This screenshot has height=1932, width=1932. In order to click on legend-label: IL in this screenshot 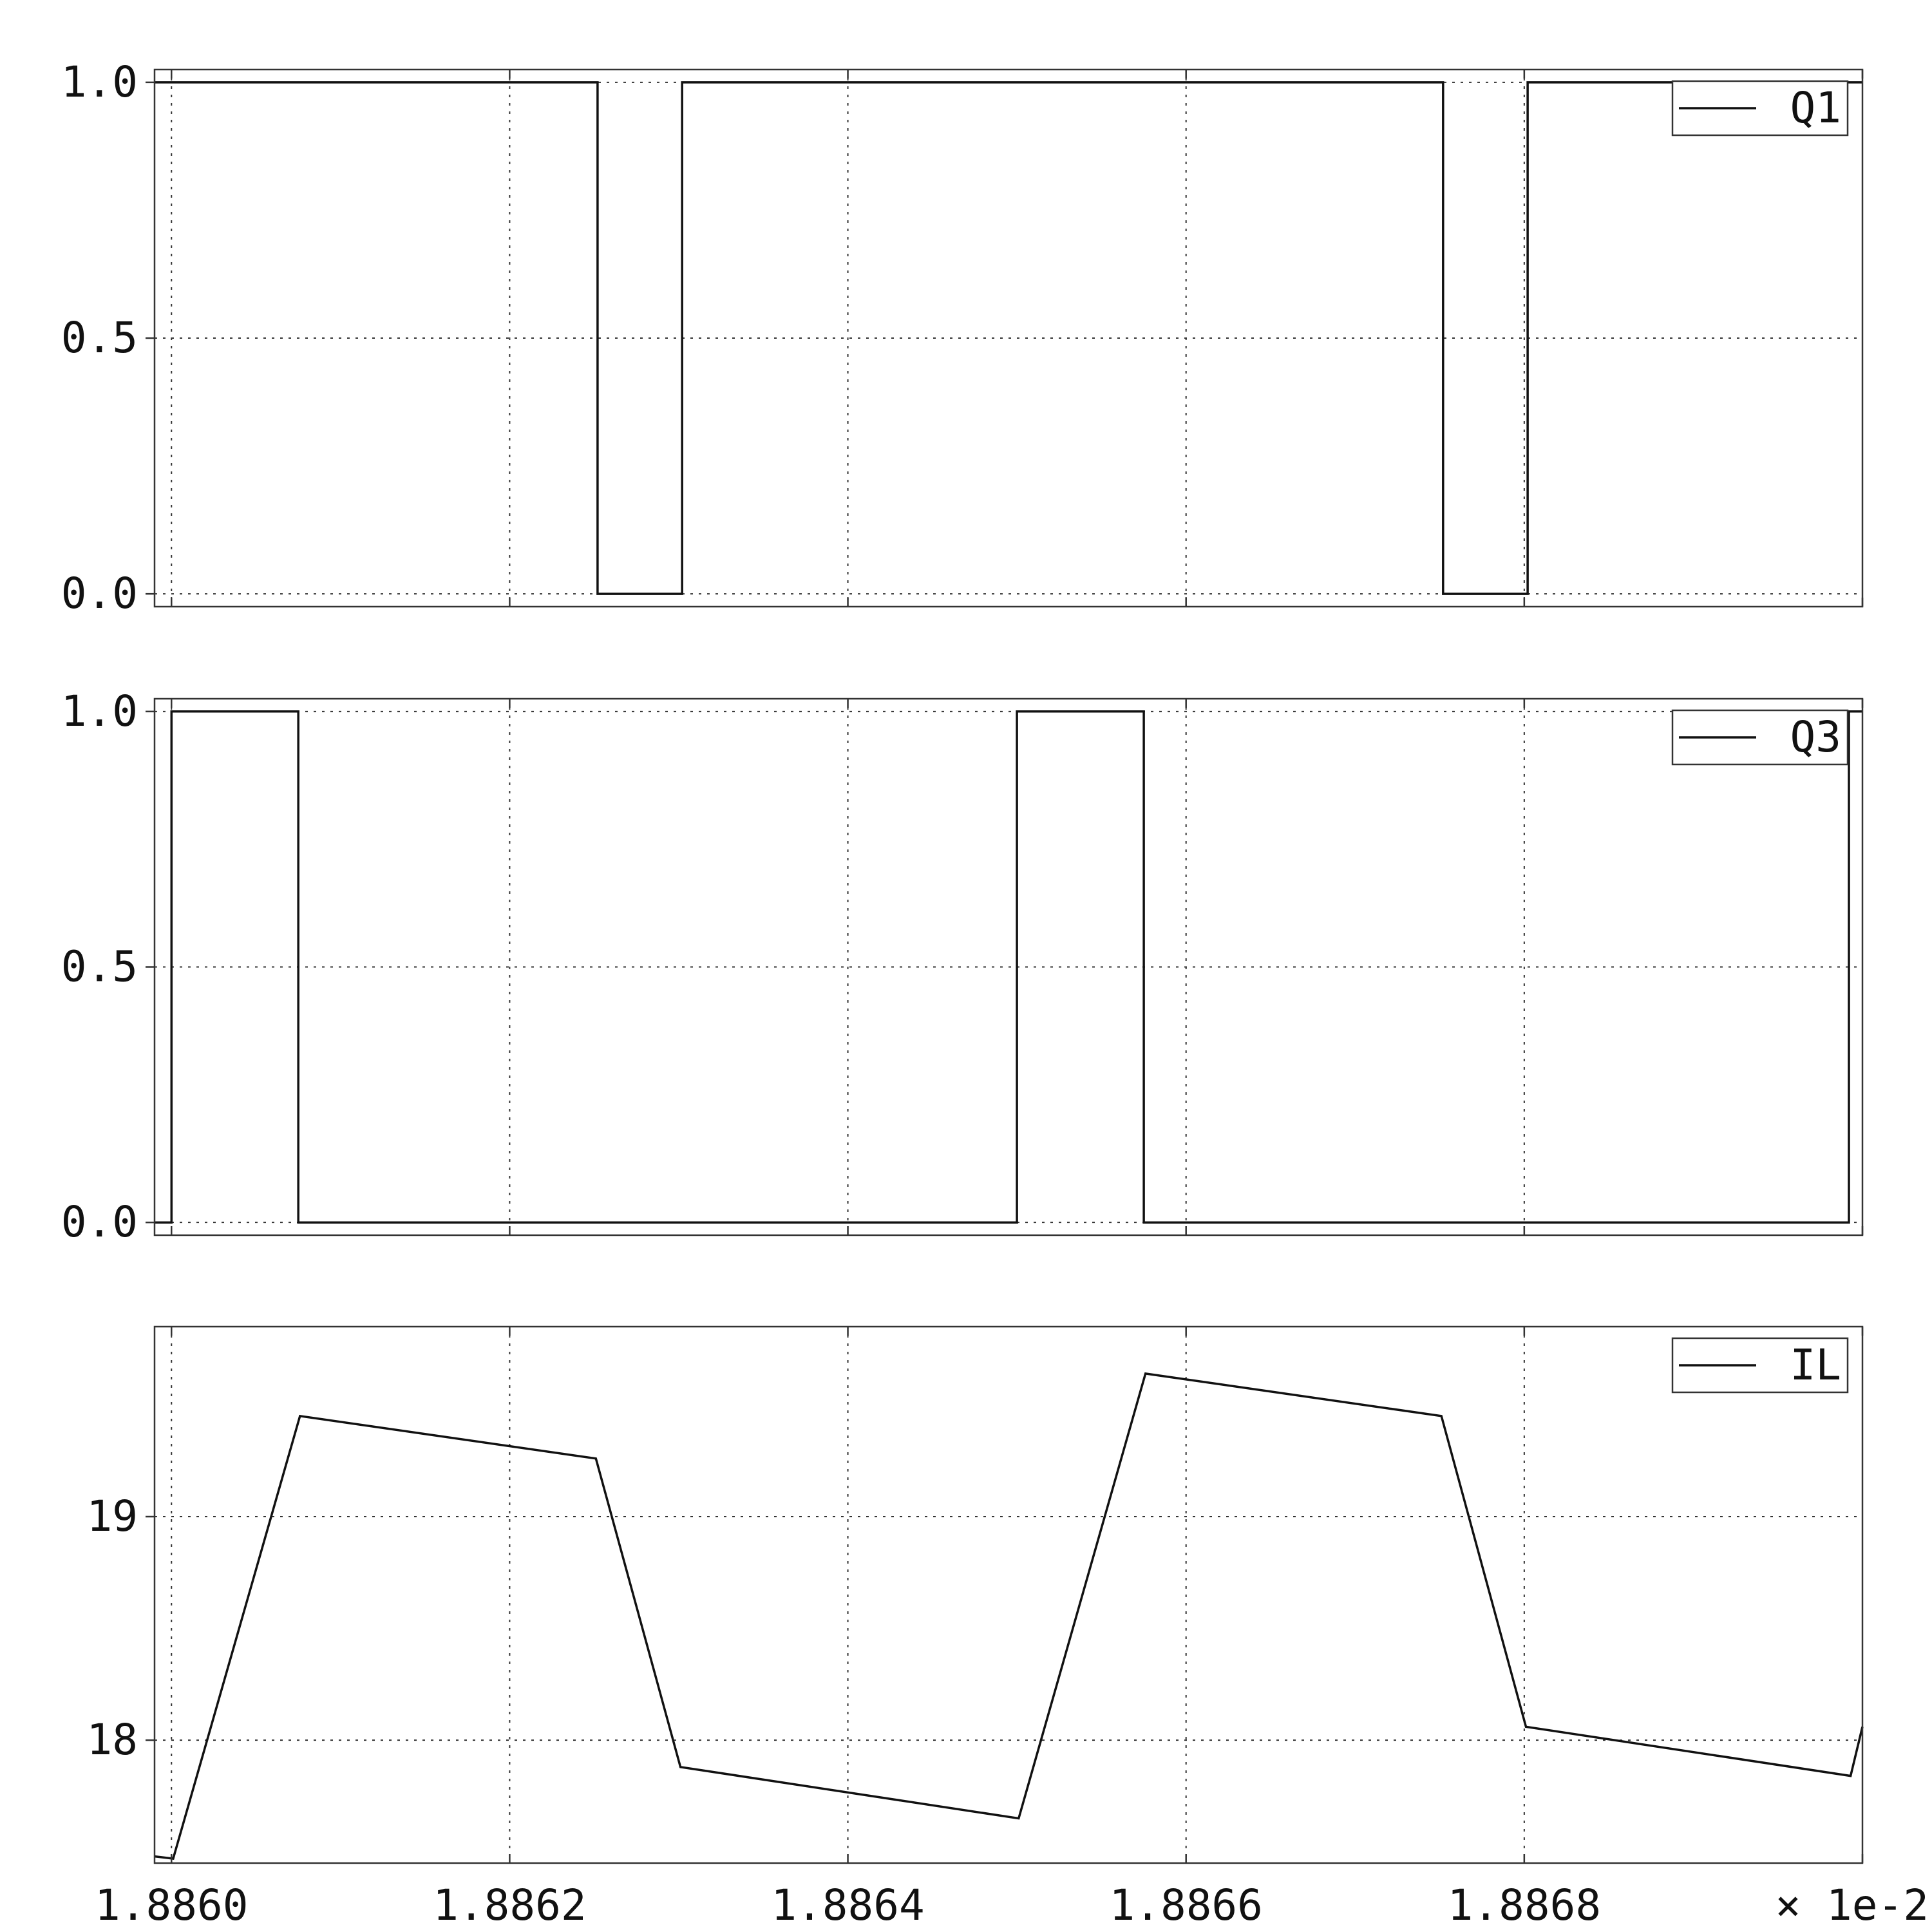, I will do `click(1816, 1365)`.